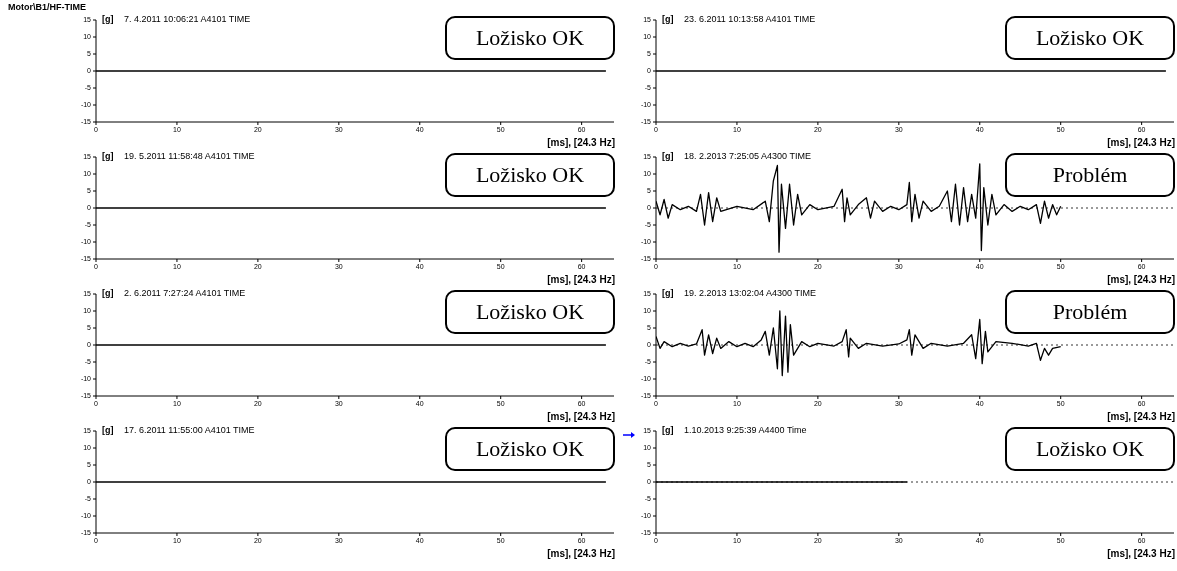  I want to click on chart-title: Motor\B1/HF-TIME, so click(47, 7).